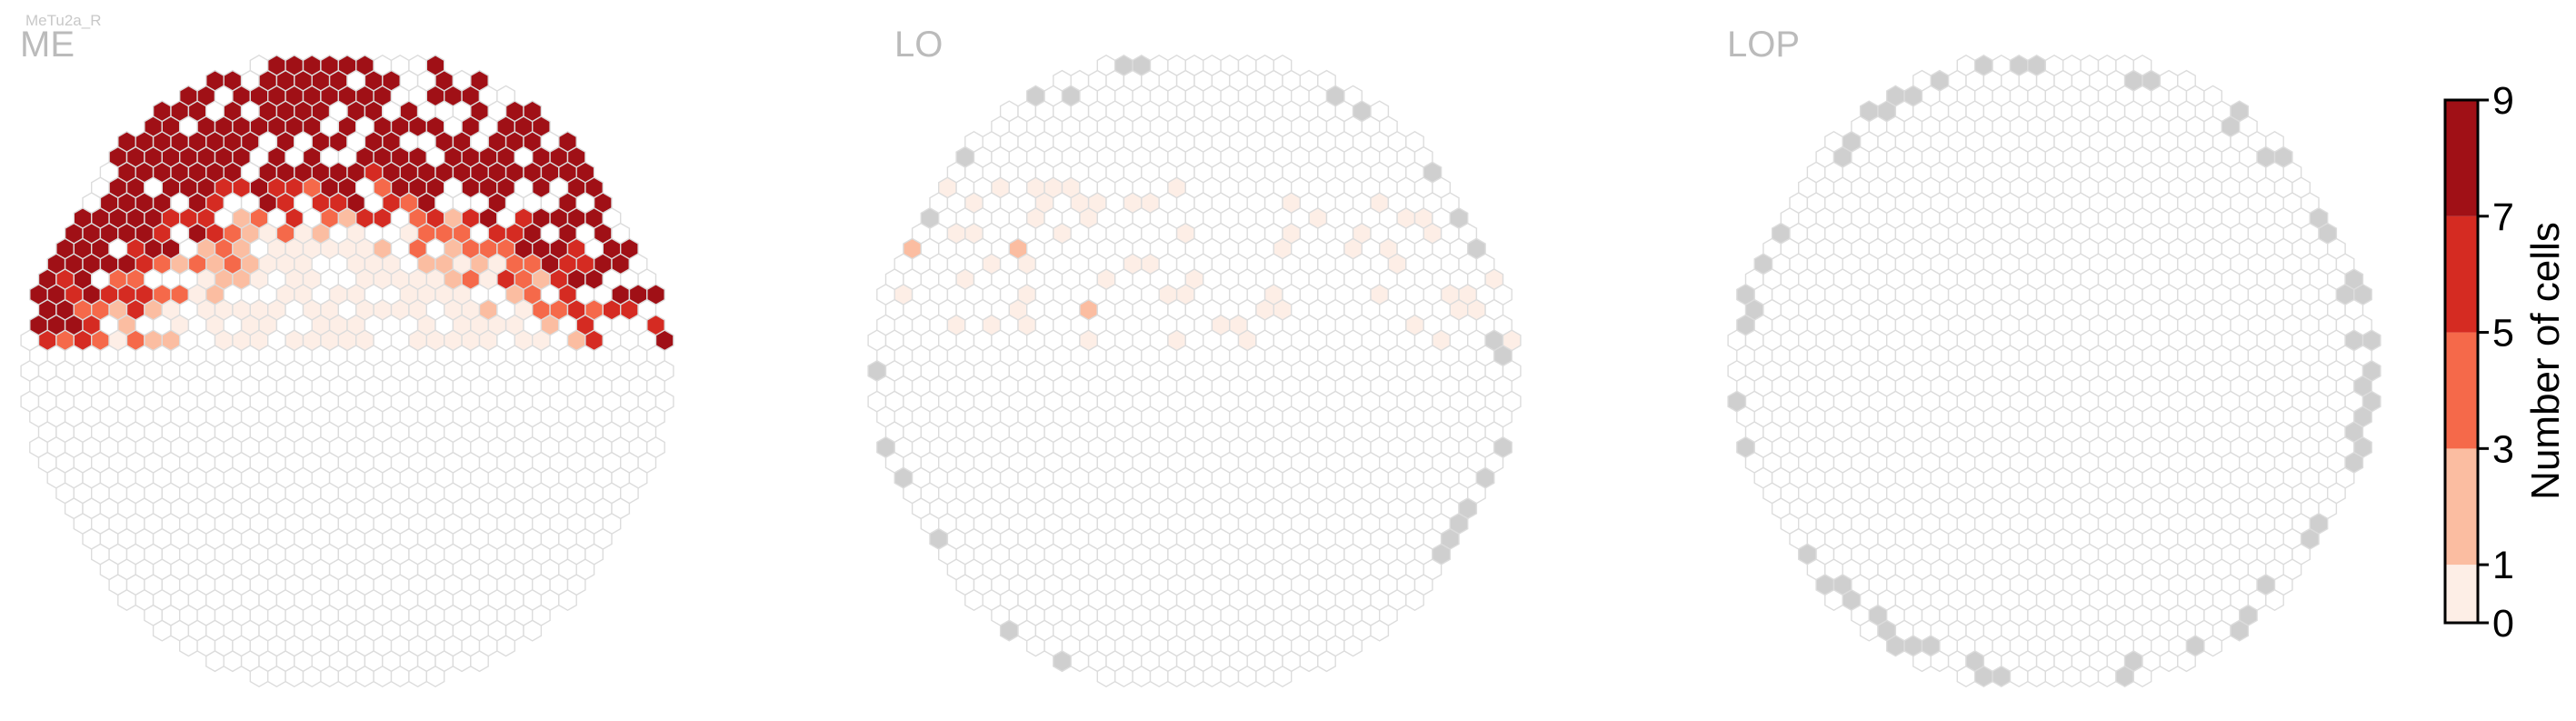  I want to click on panel-title-lop: LOP, so click(1763, 45).